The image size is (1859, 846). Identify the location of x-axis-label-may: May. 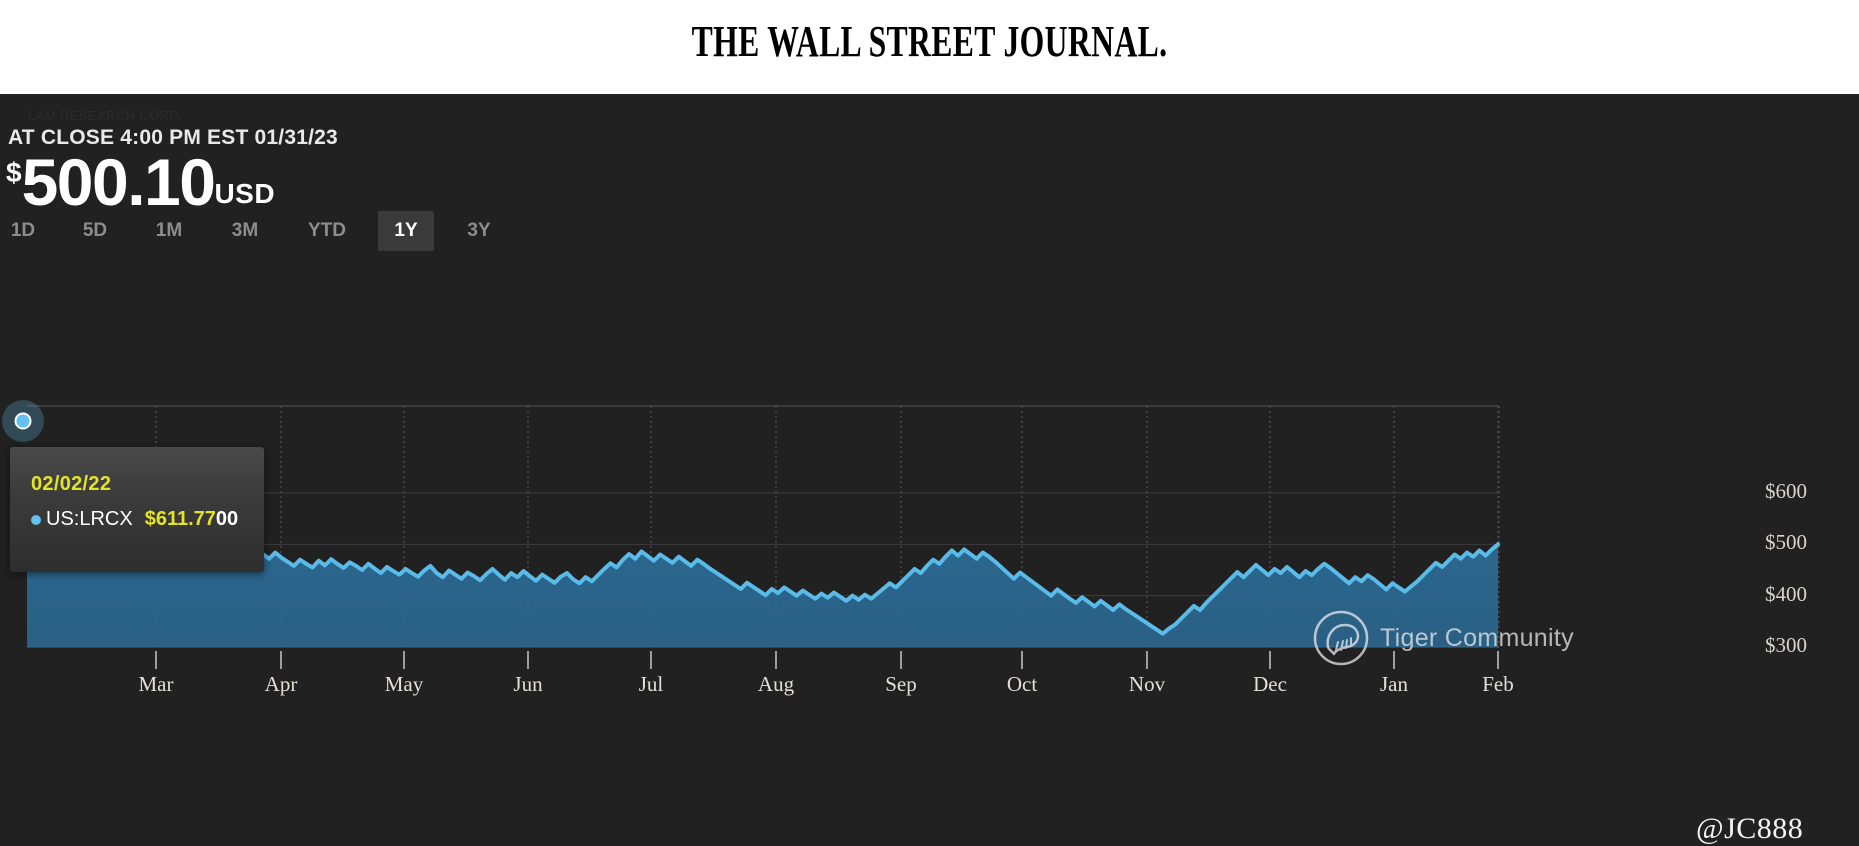
(404, 684).